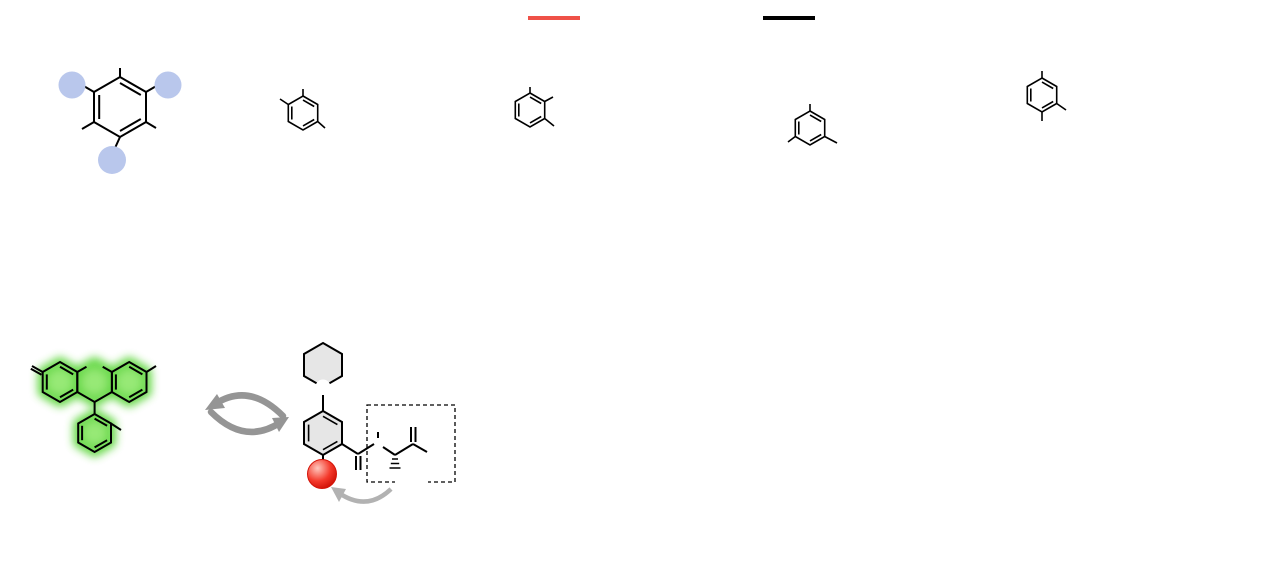 This screenshot has height=582, width=1268. What do you see at coordinates (249, 406) in the screenshot?
I see `cycle-arrow-top` at bounding box center [249, 406].